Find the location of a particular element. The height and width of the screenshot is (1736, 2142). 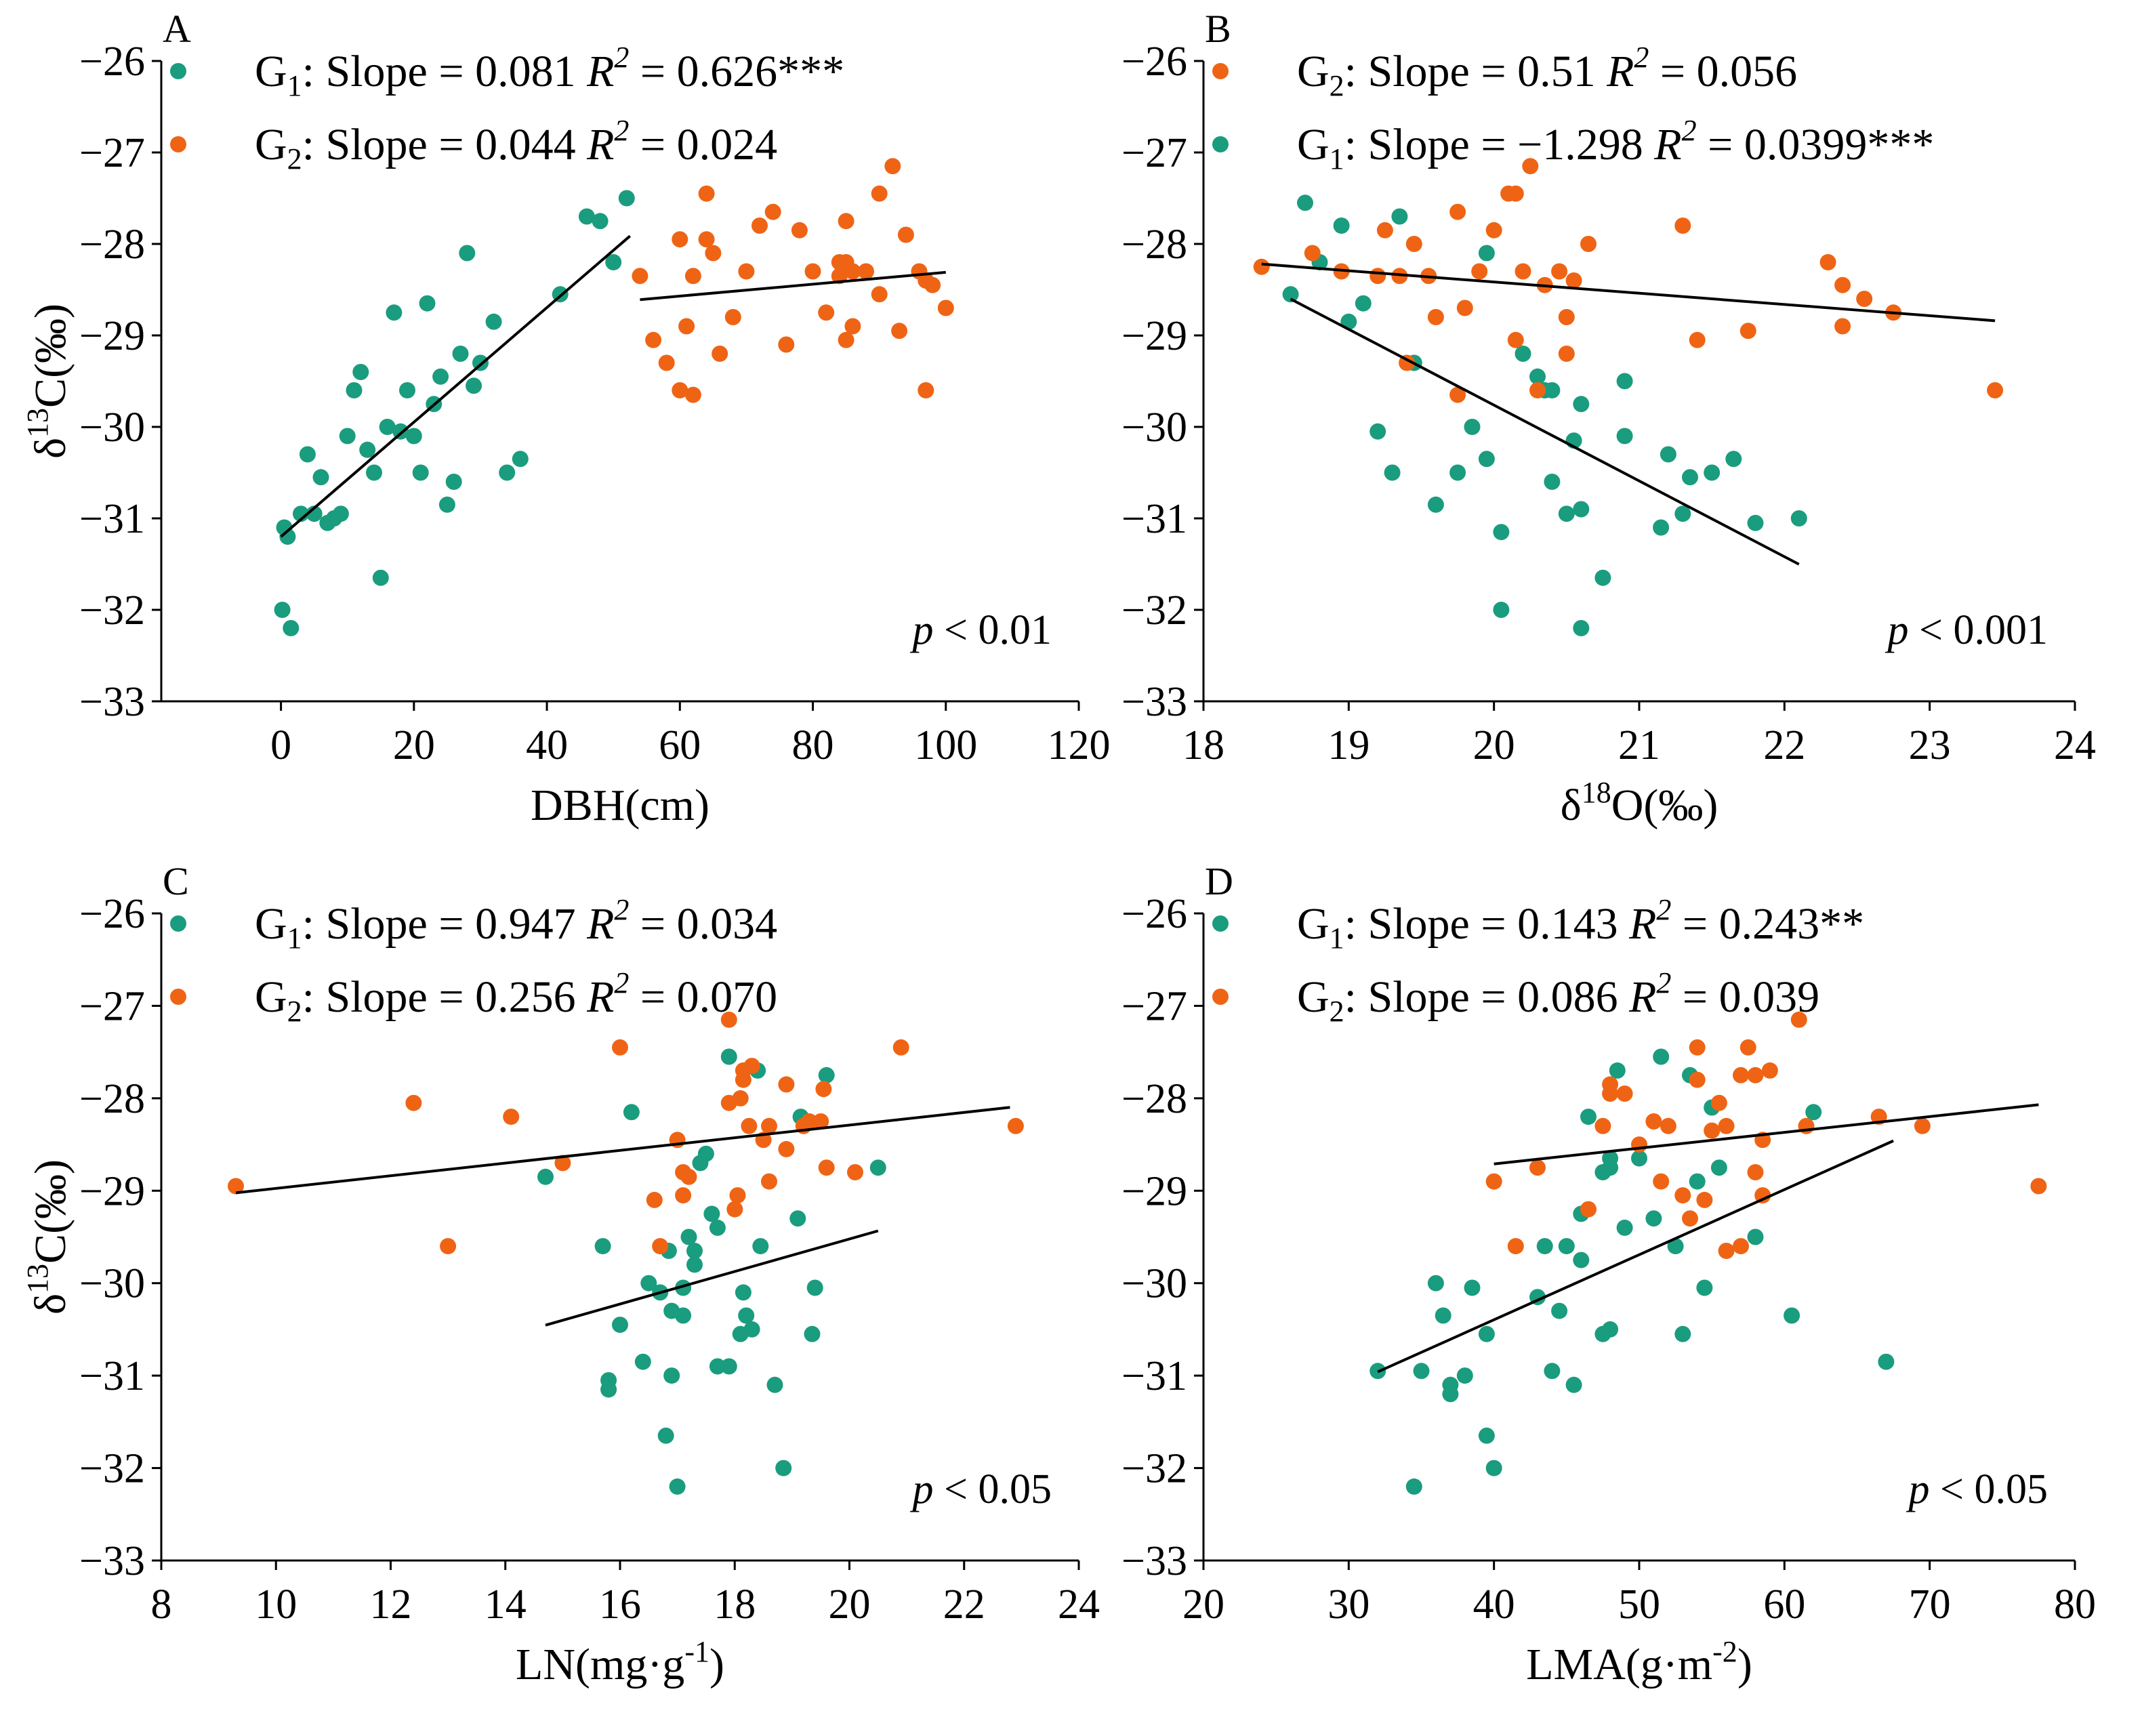

x-tick-label: 14 is located at coordinates (506, 1605).